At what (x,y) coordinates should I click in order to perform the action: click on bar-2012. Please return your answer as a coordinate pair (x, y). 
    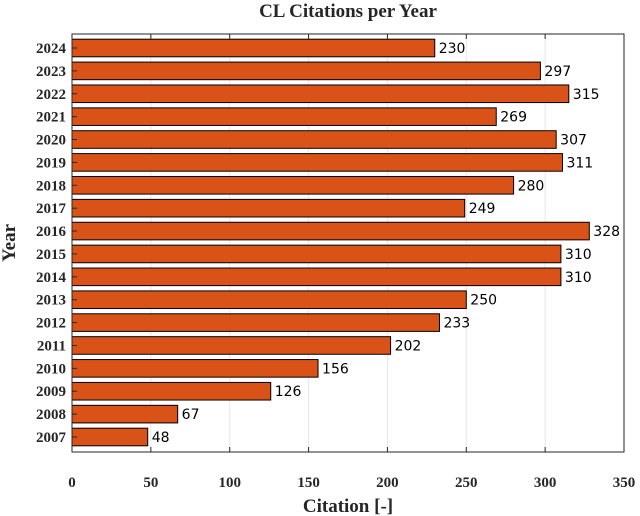
    Looking at the image, I should click on (255, 322).